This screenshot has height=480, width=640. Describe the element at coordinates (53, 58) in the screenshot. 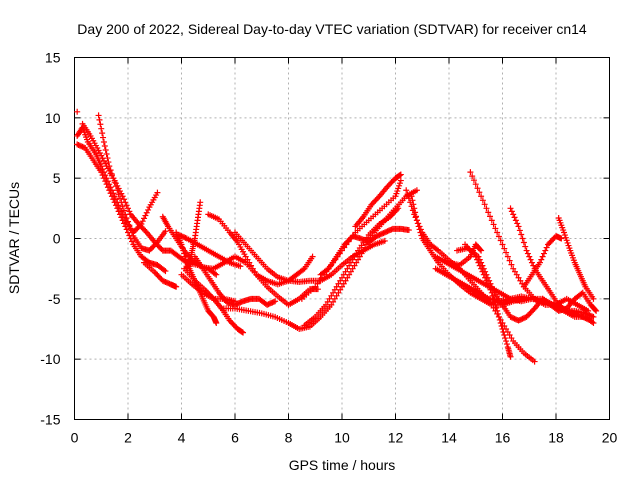

I see `y-tick-label: 15` at that location.